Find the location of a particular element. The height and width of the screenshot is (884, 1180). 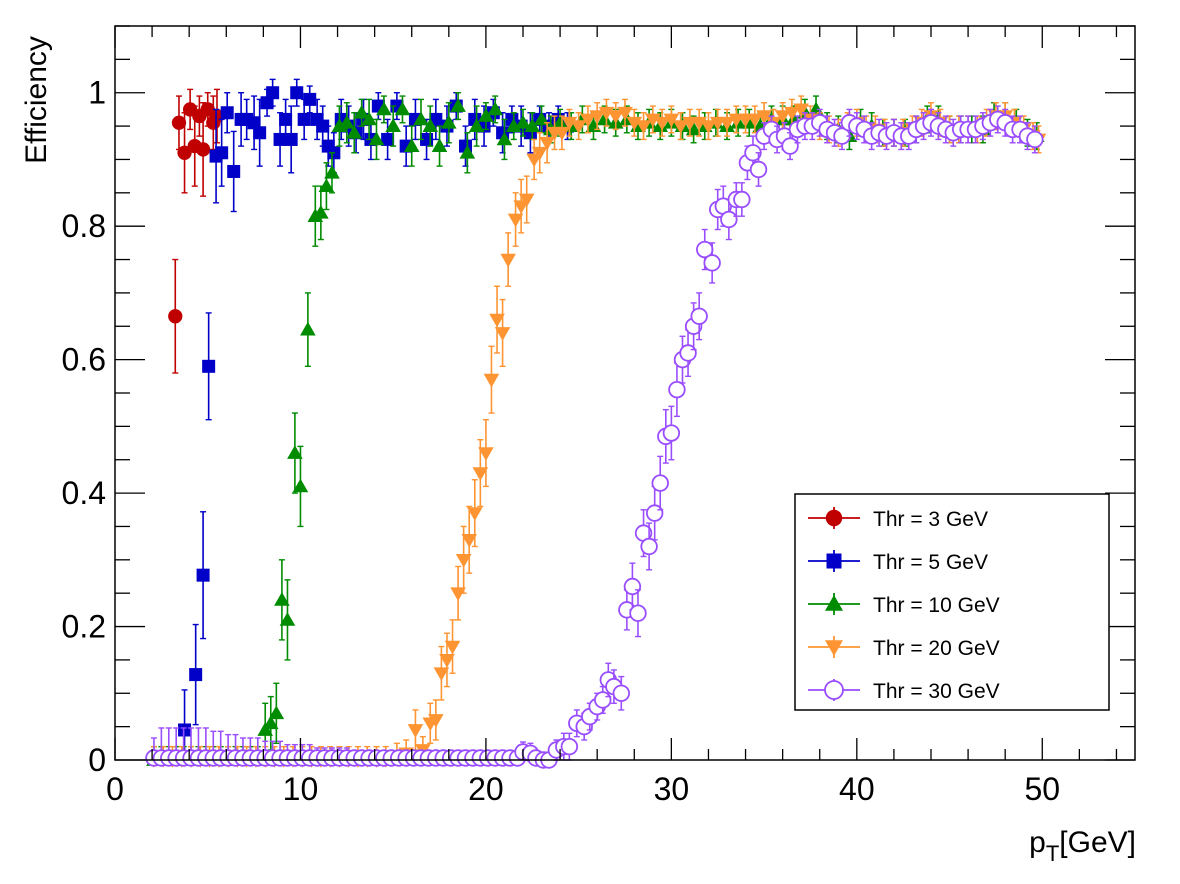

y-tick-label: 1 is located at coordinates (97, 93).